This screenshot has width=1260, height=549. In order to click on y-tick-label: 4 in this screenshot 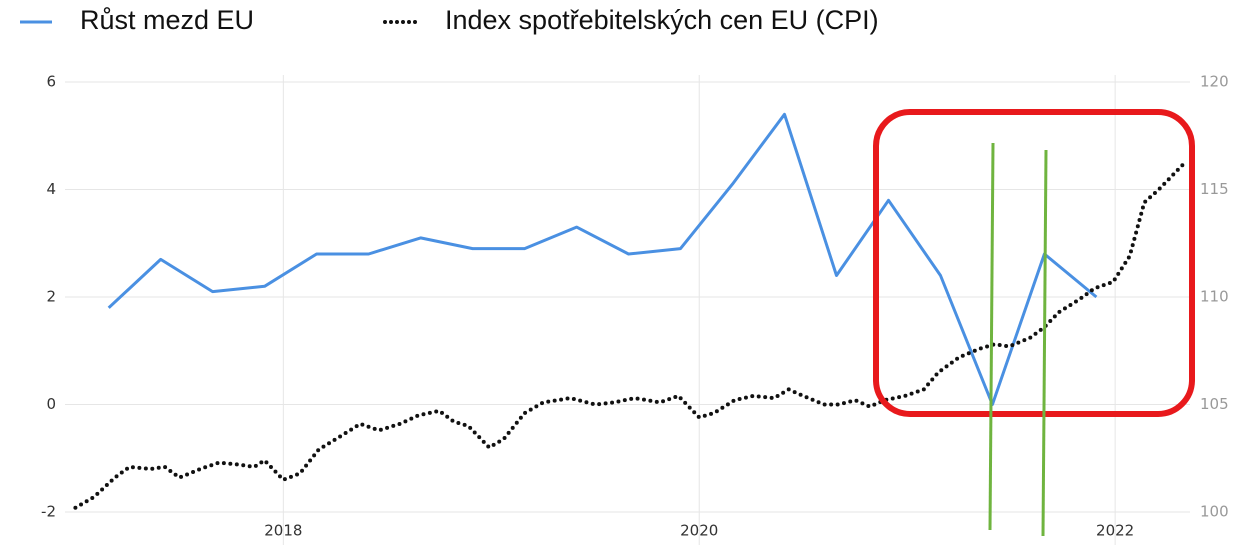, I will do `click(51, 189)`.